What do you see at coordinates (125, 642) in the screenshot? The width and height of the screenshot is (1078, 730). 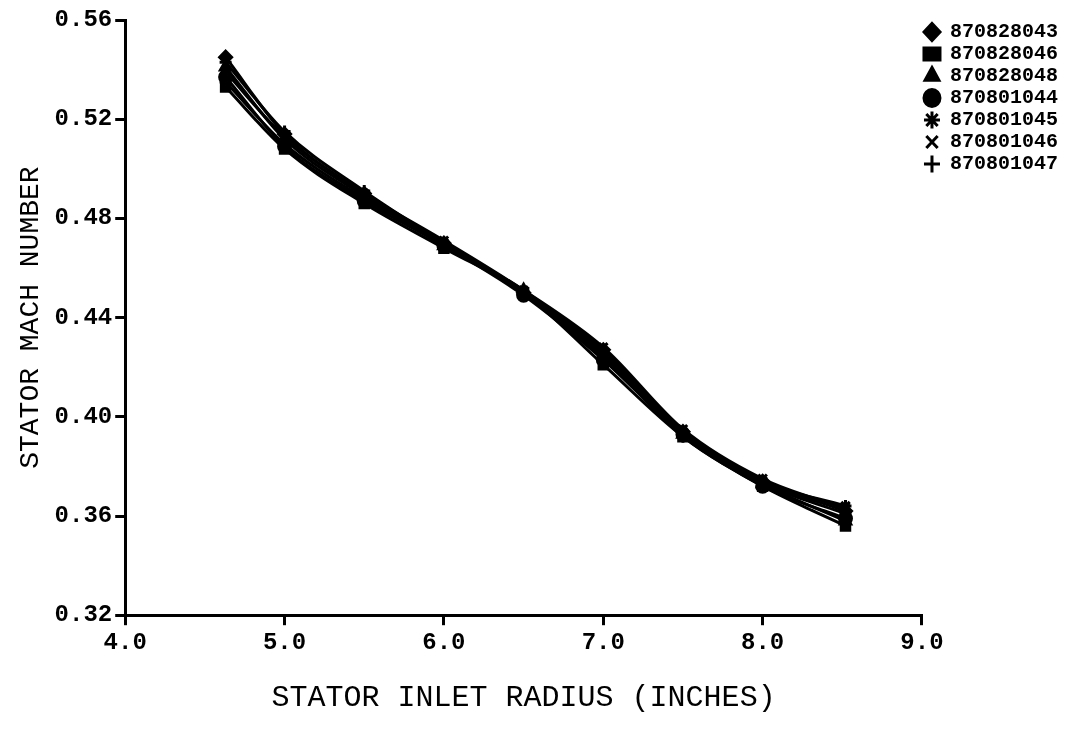 I see `x-tick-label: 4.0` at bounding box center [125, 642].